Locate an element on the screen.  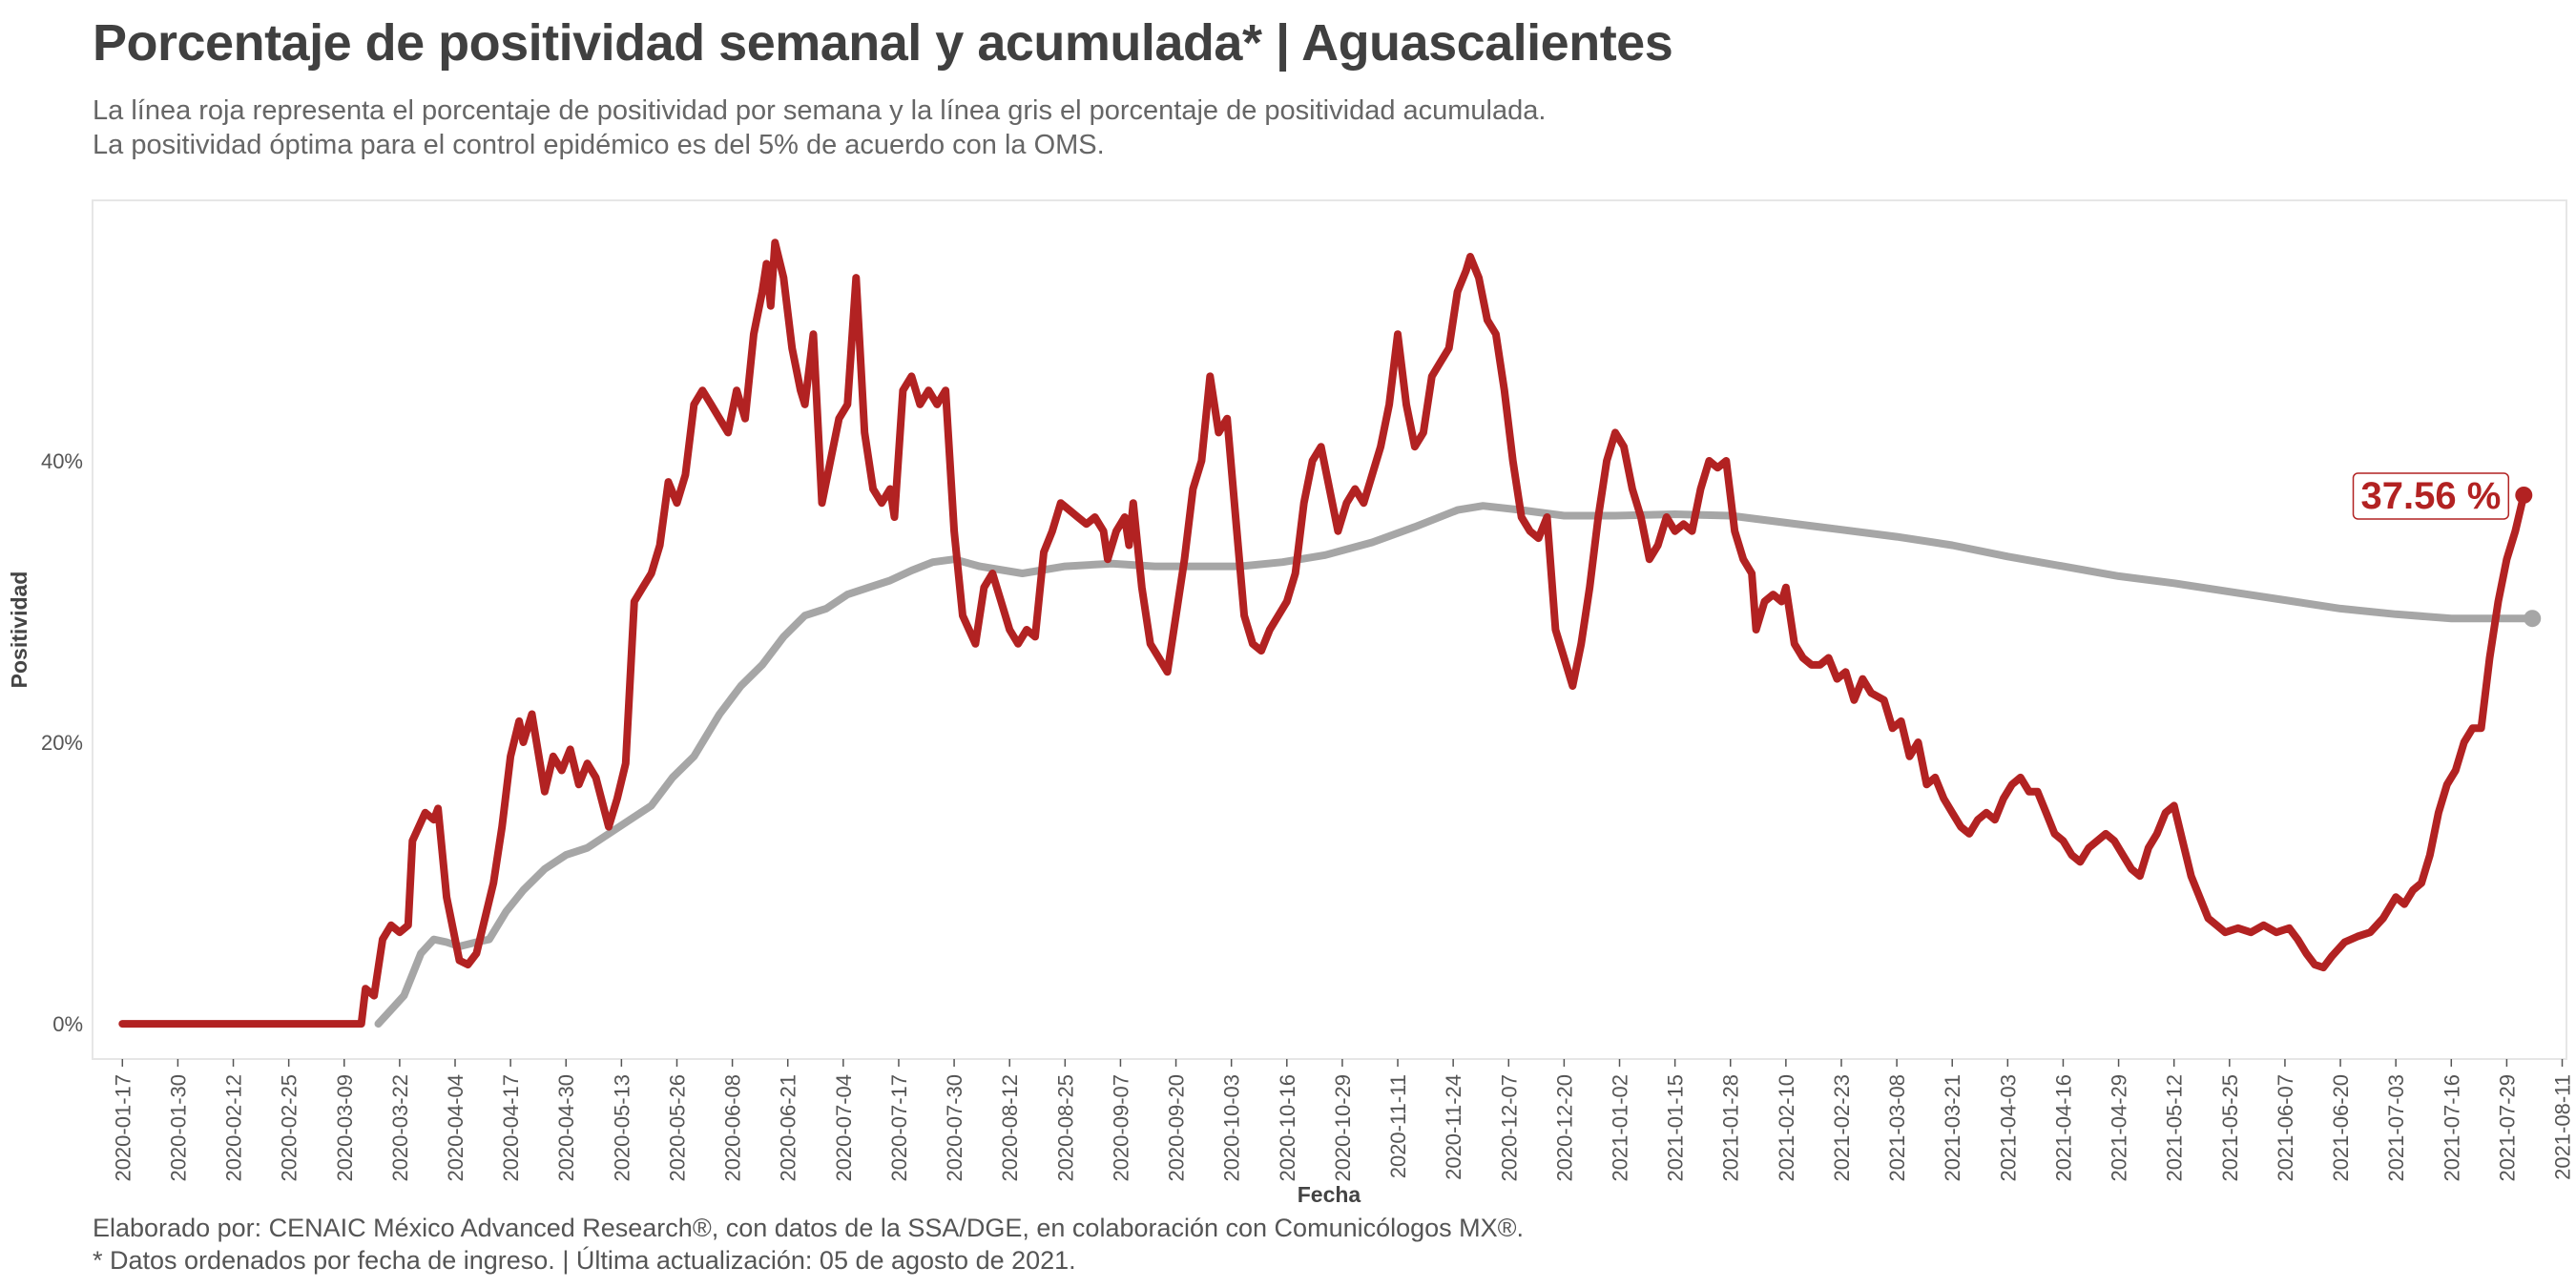
end-value-box is located at coordinates (2431, 496).